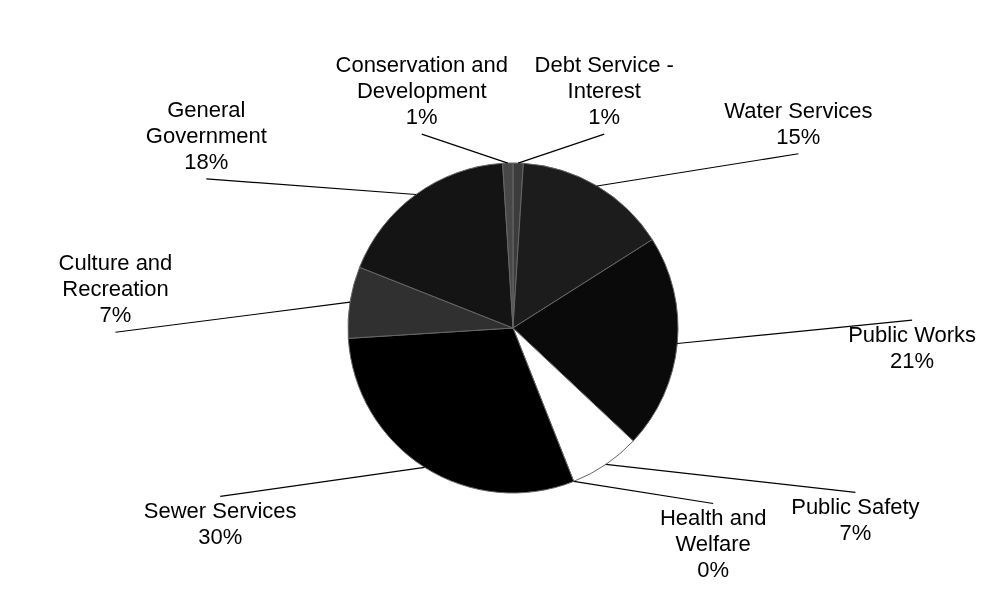 Image resolution: width=1008 pixels, height=602 pixels. What do you see at coordinates (421, 78) in the screenshot?
I see `slice-label: Conservation and Development` at bounding box center [421, 78].